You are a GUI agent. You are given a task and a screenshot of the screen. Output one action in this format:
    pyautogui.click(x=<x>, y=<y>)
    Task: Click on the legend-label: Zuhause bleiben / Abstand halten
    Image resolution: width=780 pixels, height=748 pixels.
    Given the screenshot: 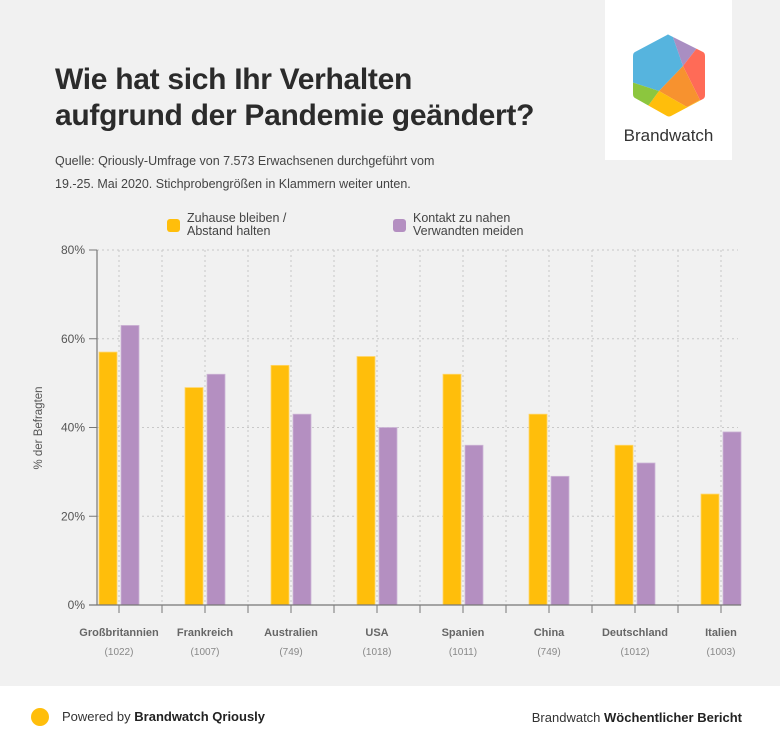 What is the action you would take?
    pyautogui.click(x=236, y=225)
    